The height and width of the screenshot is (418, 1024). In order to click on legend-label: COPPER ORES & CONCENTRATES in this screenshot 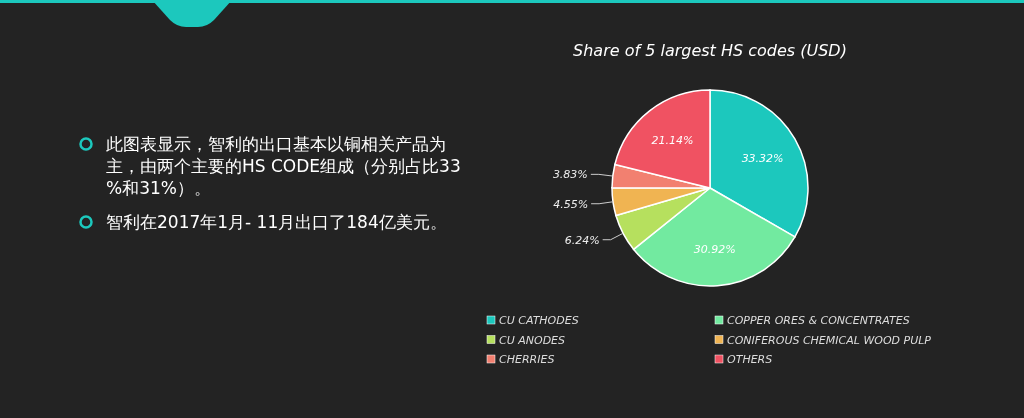, I will do `click(818, 320)`.